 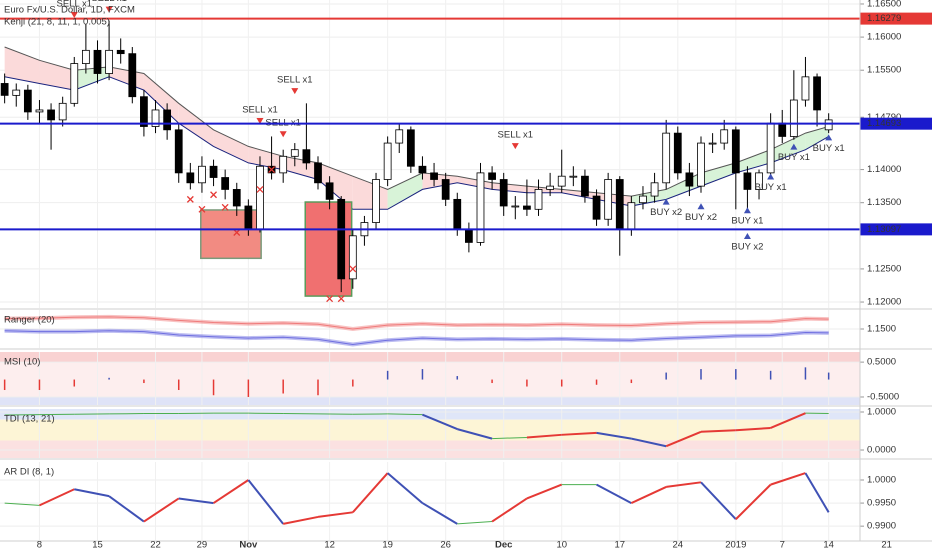 I want to click on x-tick-label: 17, so click(x=619, y=545).